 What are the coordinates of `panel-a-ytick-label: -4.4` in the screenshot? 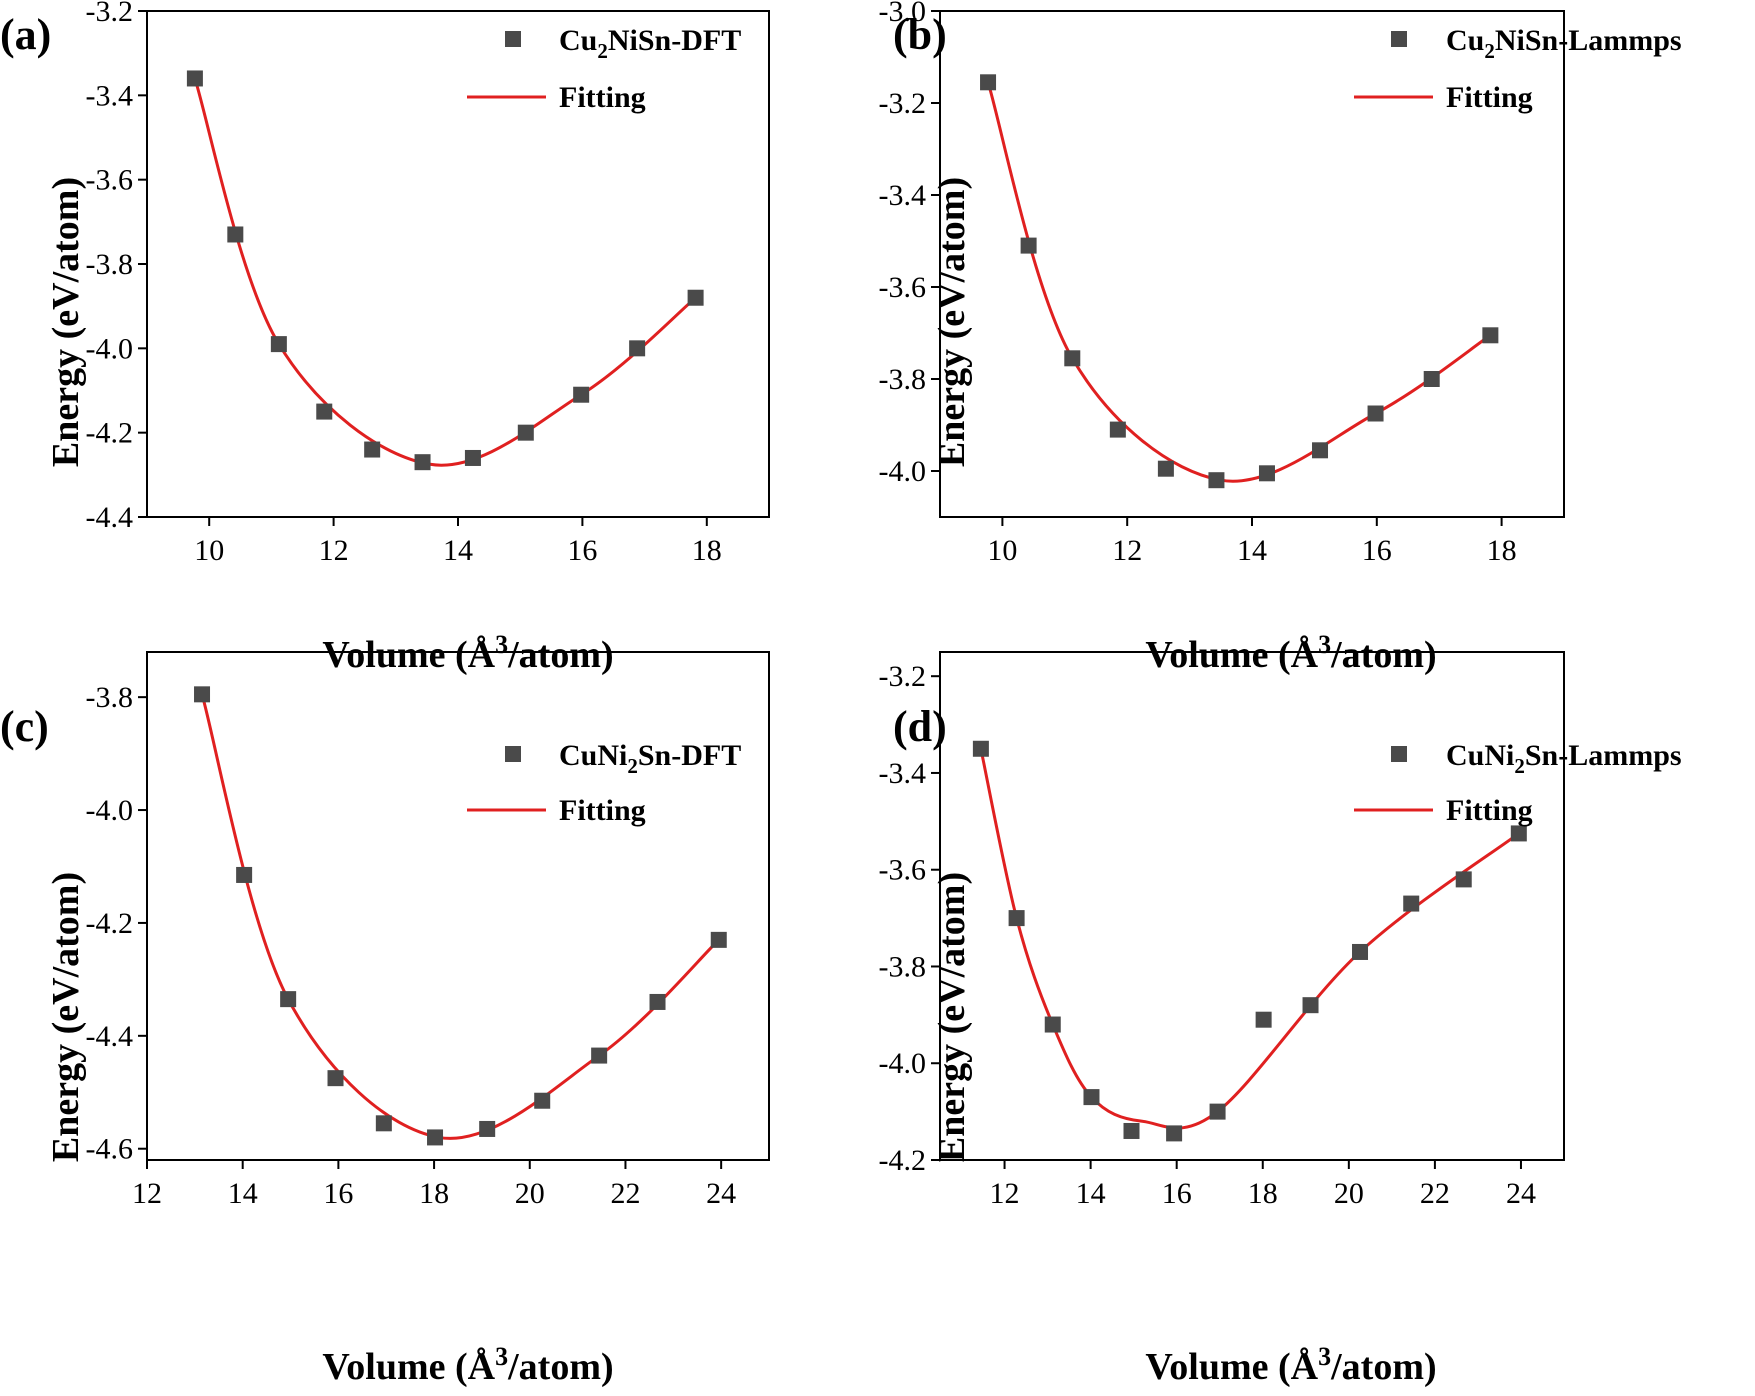 It's located at (110, 517).